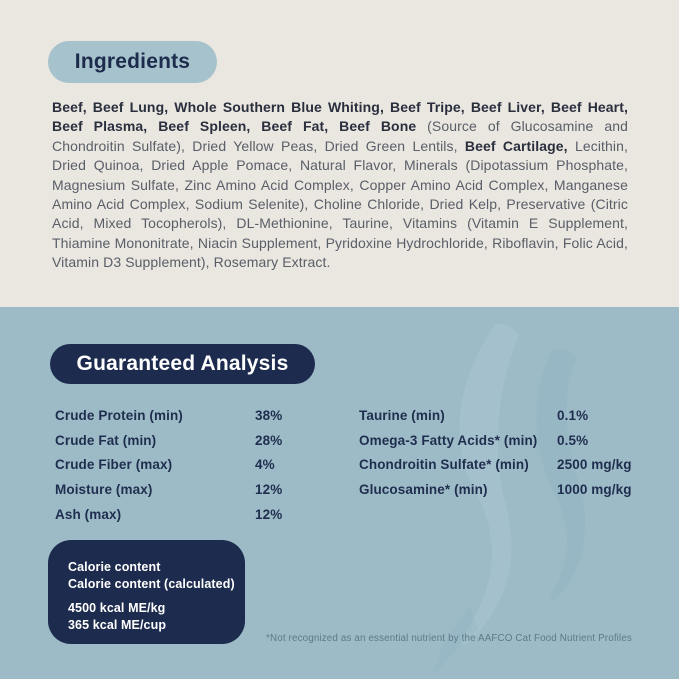 Image resolution: width=679 pixels, height=679 pixels. What do you see at coordinates (402, 415) in the screenshot?
I see `nutrient-label: Taurine (min)` at bounding box center [402, 415].